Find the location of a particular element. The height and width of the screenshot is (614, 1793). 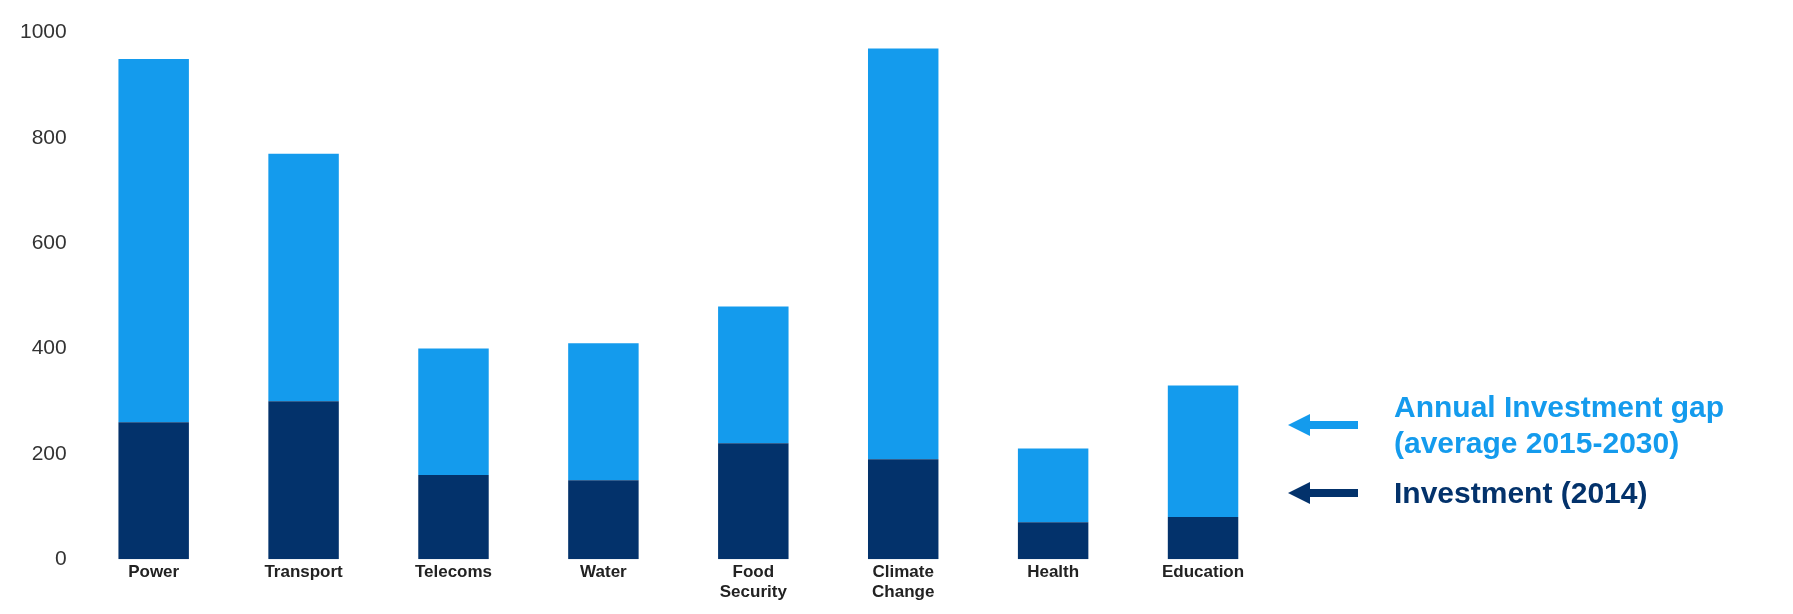

x-tick-label: Water is located at coordinates (604, 572).